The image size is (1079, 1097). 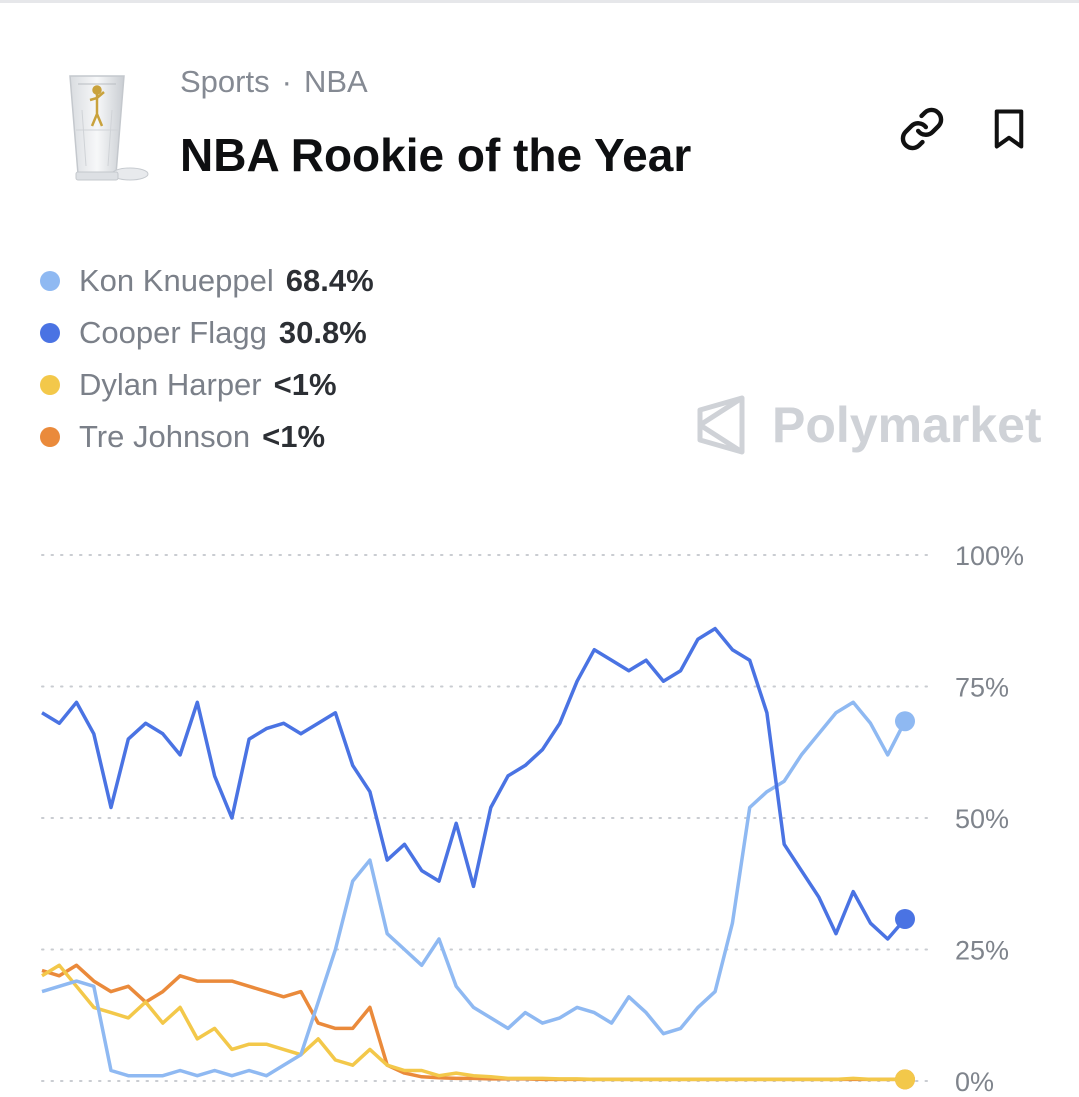 What do you see at coordinates (982, 951) in the screenshot?
I see `y-tick-label: 25%` at bounding box center [982, 951].